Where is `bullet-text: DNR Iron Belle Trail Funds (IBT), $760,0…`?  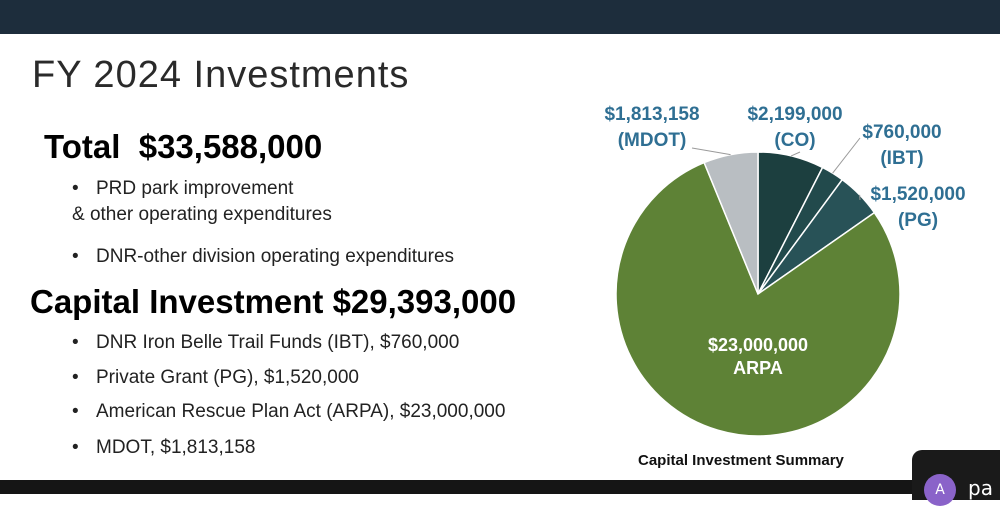
bullet-text: DNR Iron Belle Trail Funds (IBT), $760,0… is located at coordinates (277, 342).